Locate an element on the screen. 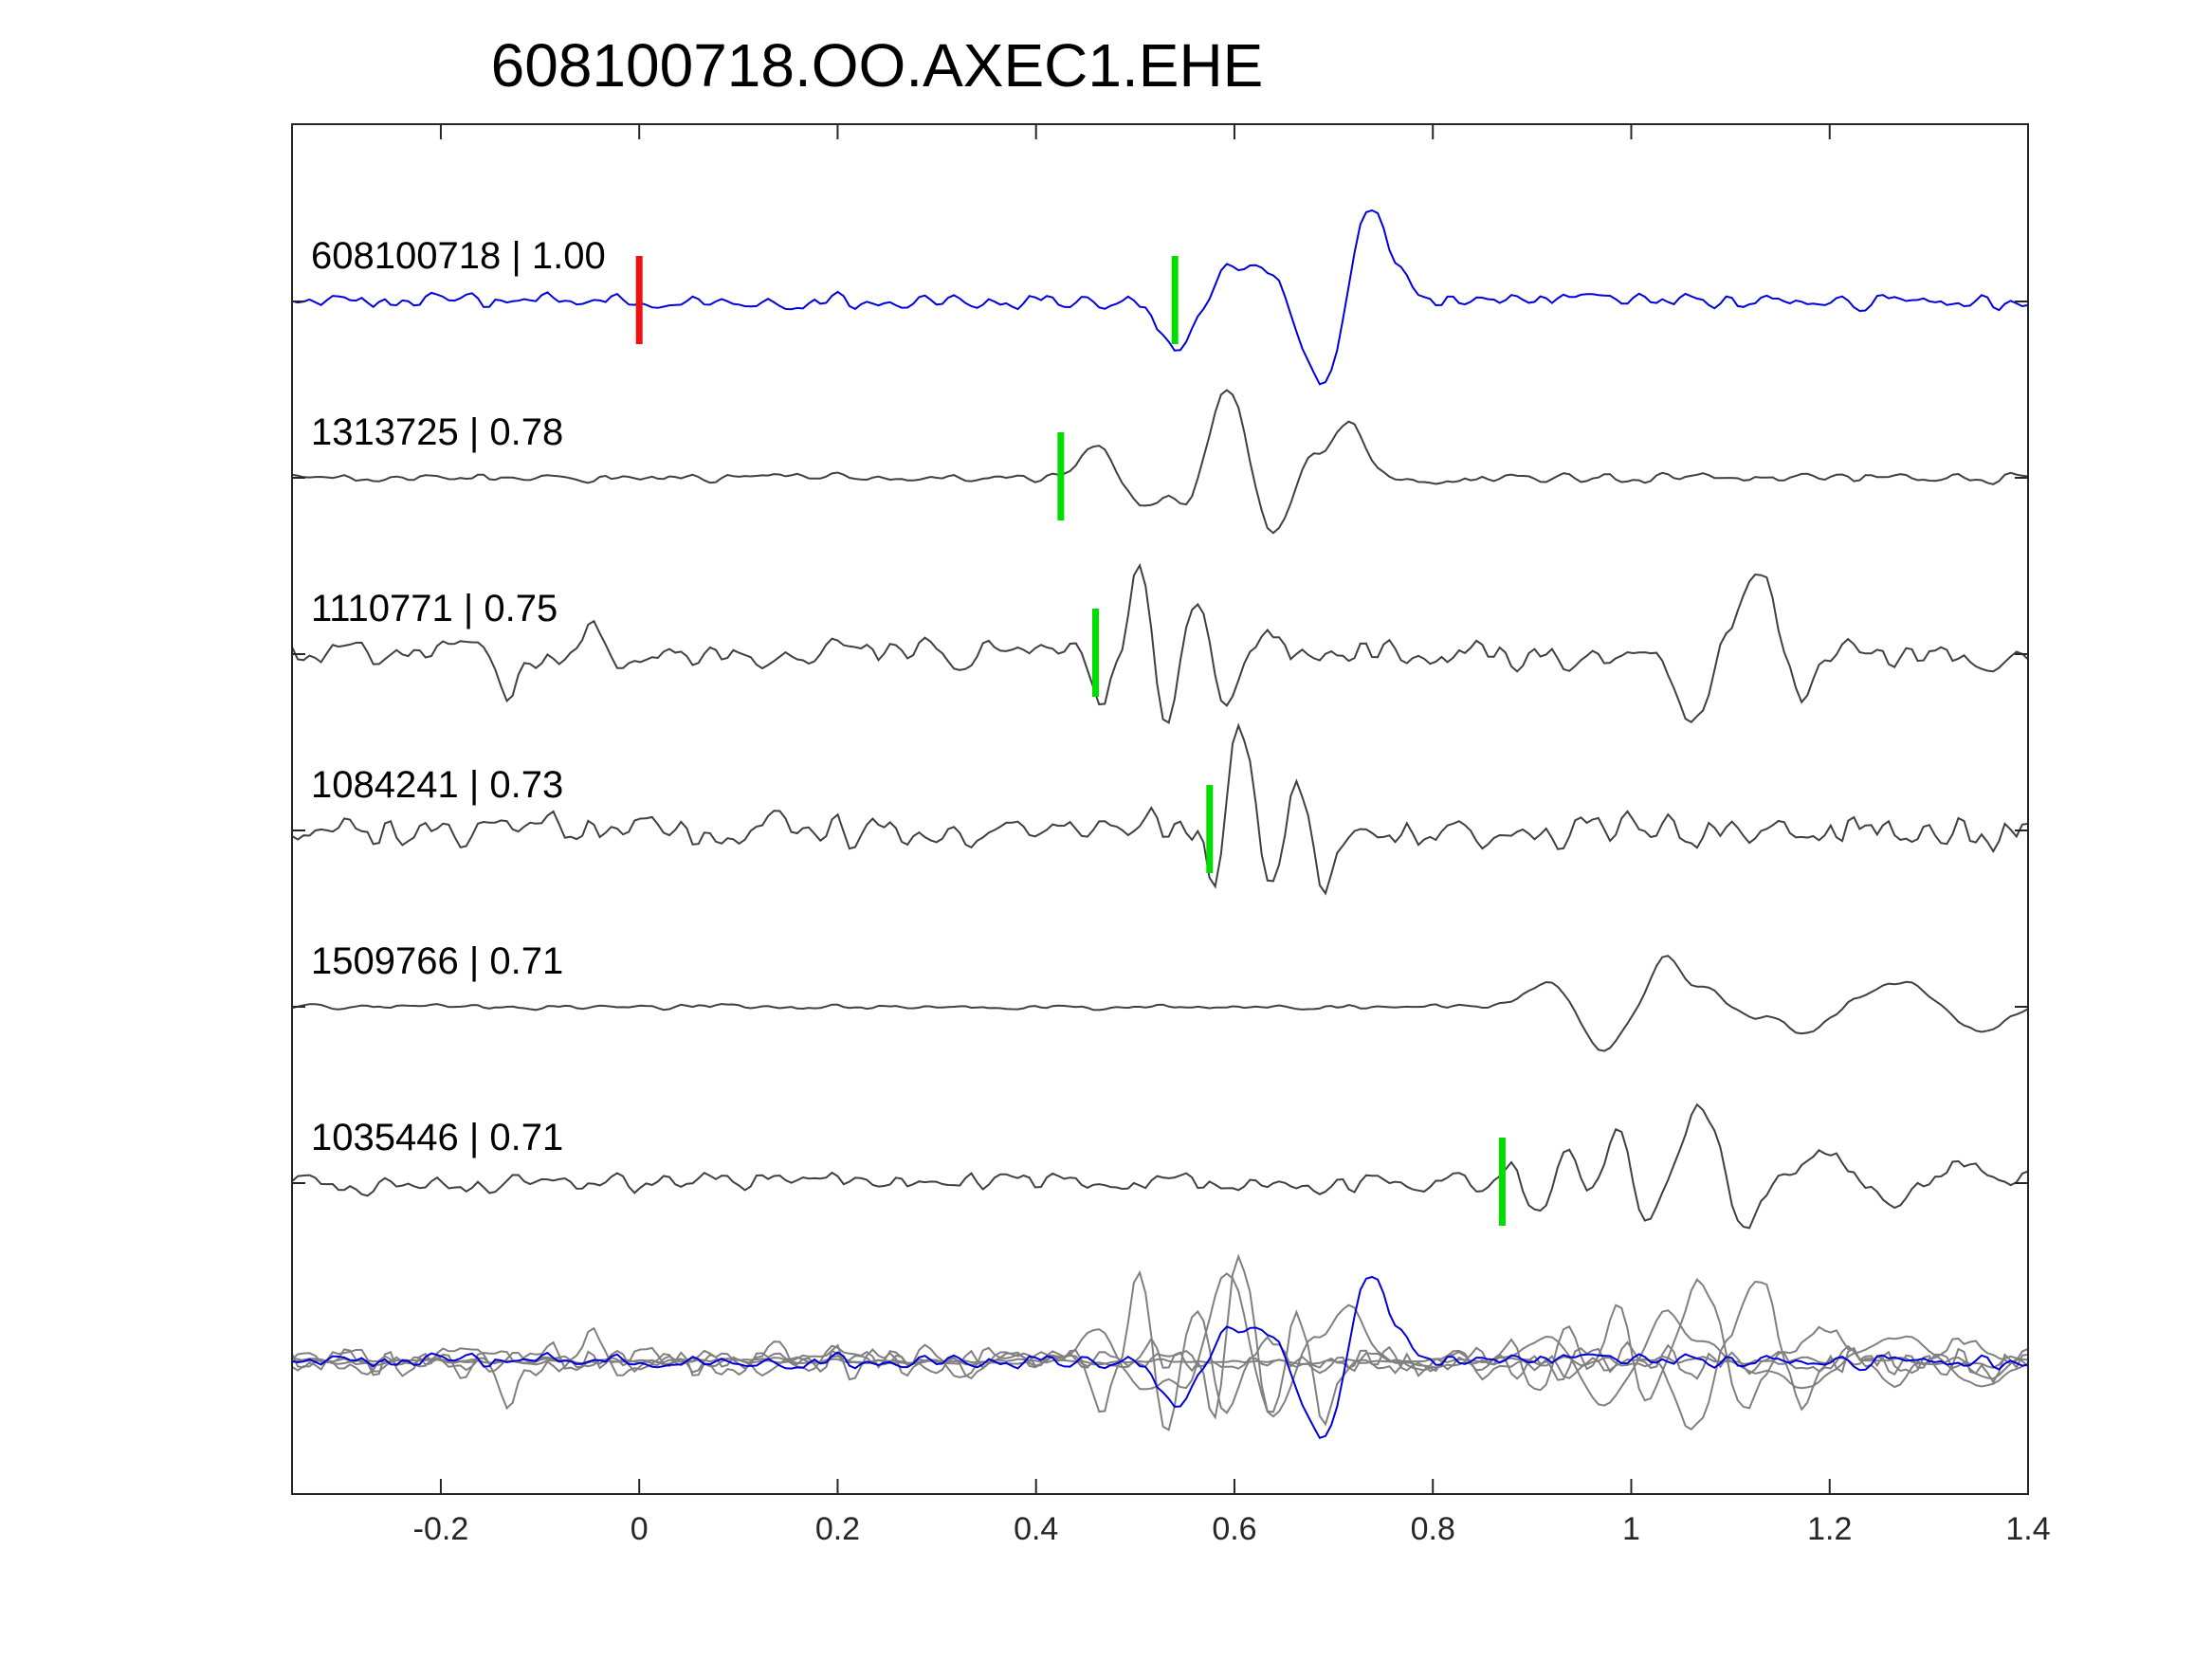  x-tick-label: 0.6 is located at coordinates (1234, 1529).